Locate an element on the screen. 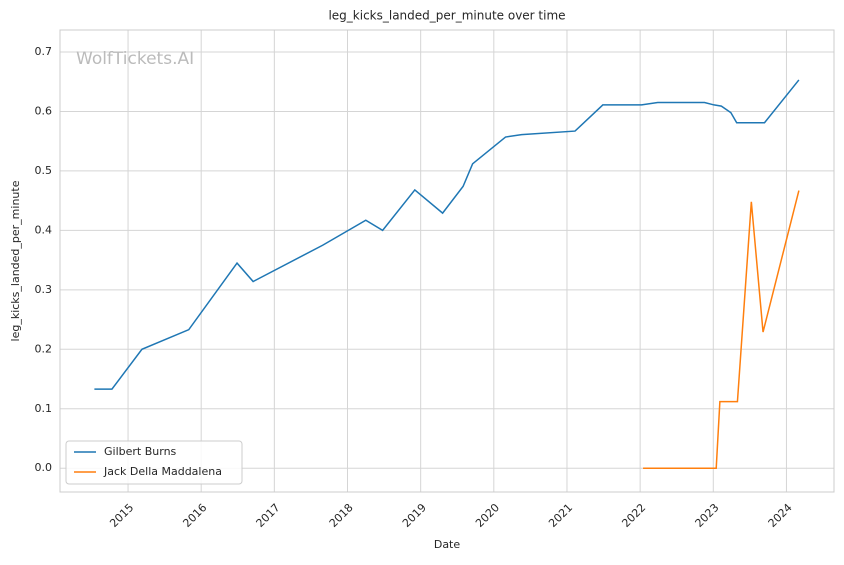  y-axis-label: leg_kicks_landed_per_minute is located at coordinates (15, 260).